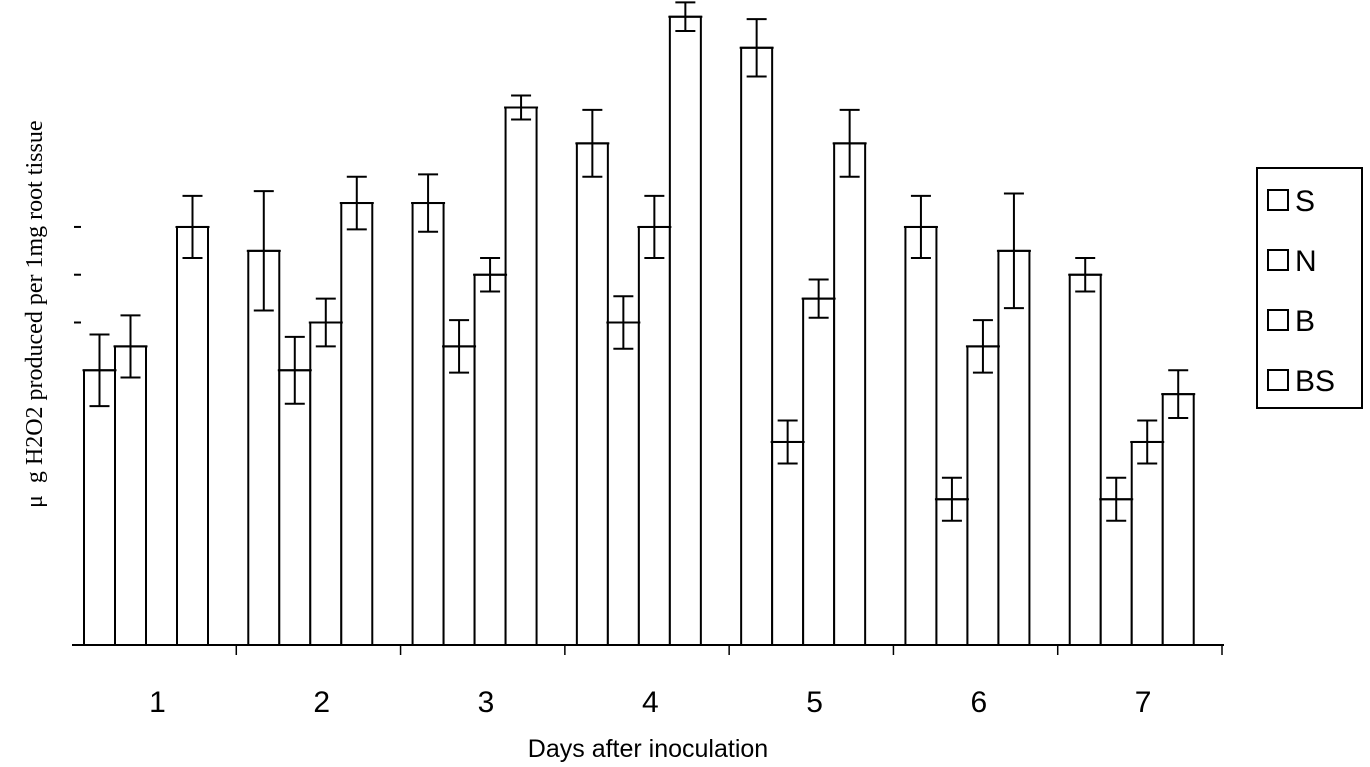  What do you see at coordinates (35, 302) in the screenshot?
I see `y-axis-title-text: g H2O2 produced per 1mg root tissue` at bounding box center [35, 302].